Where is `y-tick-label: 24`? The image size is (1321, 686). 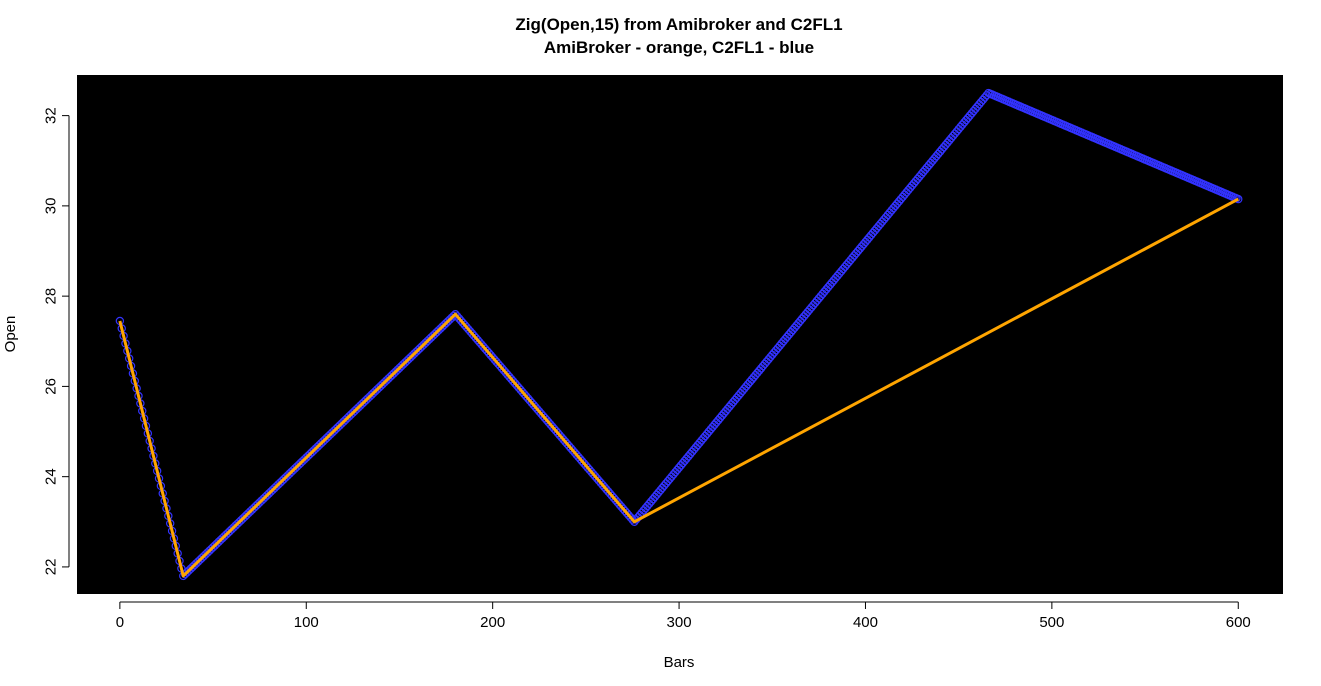
y-tick-label: 24 is located at coordinates (51, 476).